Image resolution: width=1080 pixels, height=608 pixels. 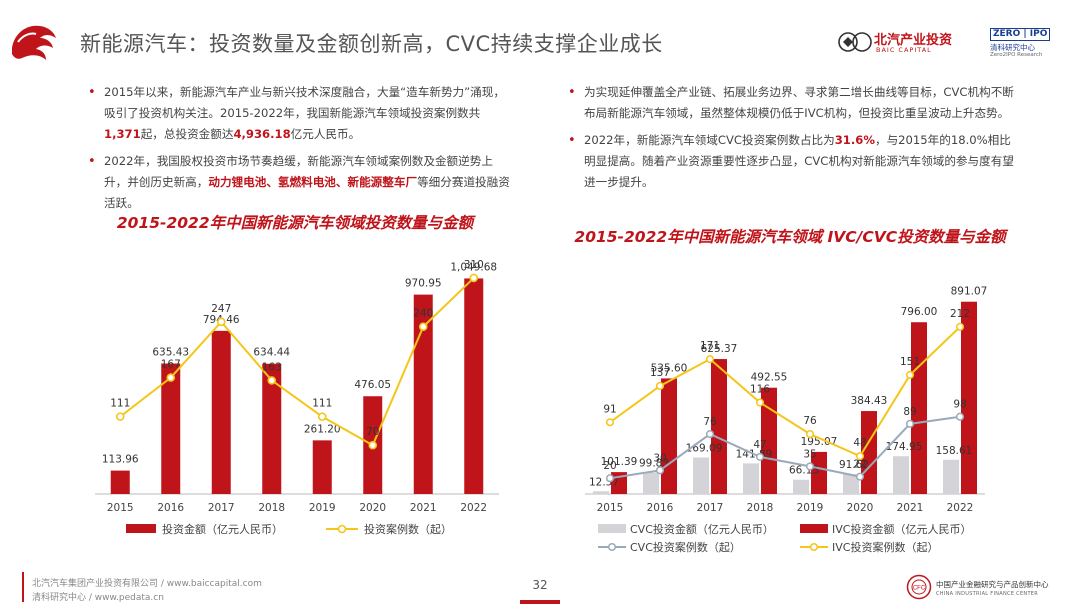 What do you see at coordinates (810, 508) in the screenshot?
I see `right-x-tick: 2019` at bounding box center [810, 508].